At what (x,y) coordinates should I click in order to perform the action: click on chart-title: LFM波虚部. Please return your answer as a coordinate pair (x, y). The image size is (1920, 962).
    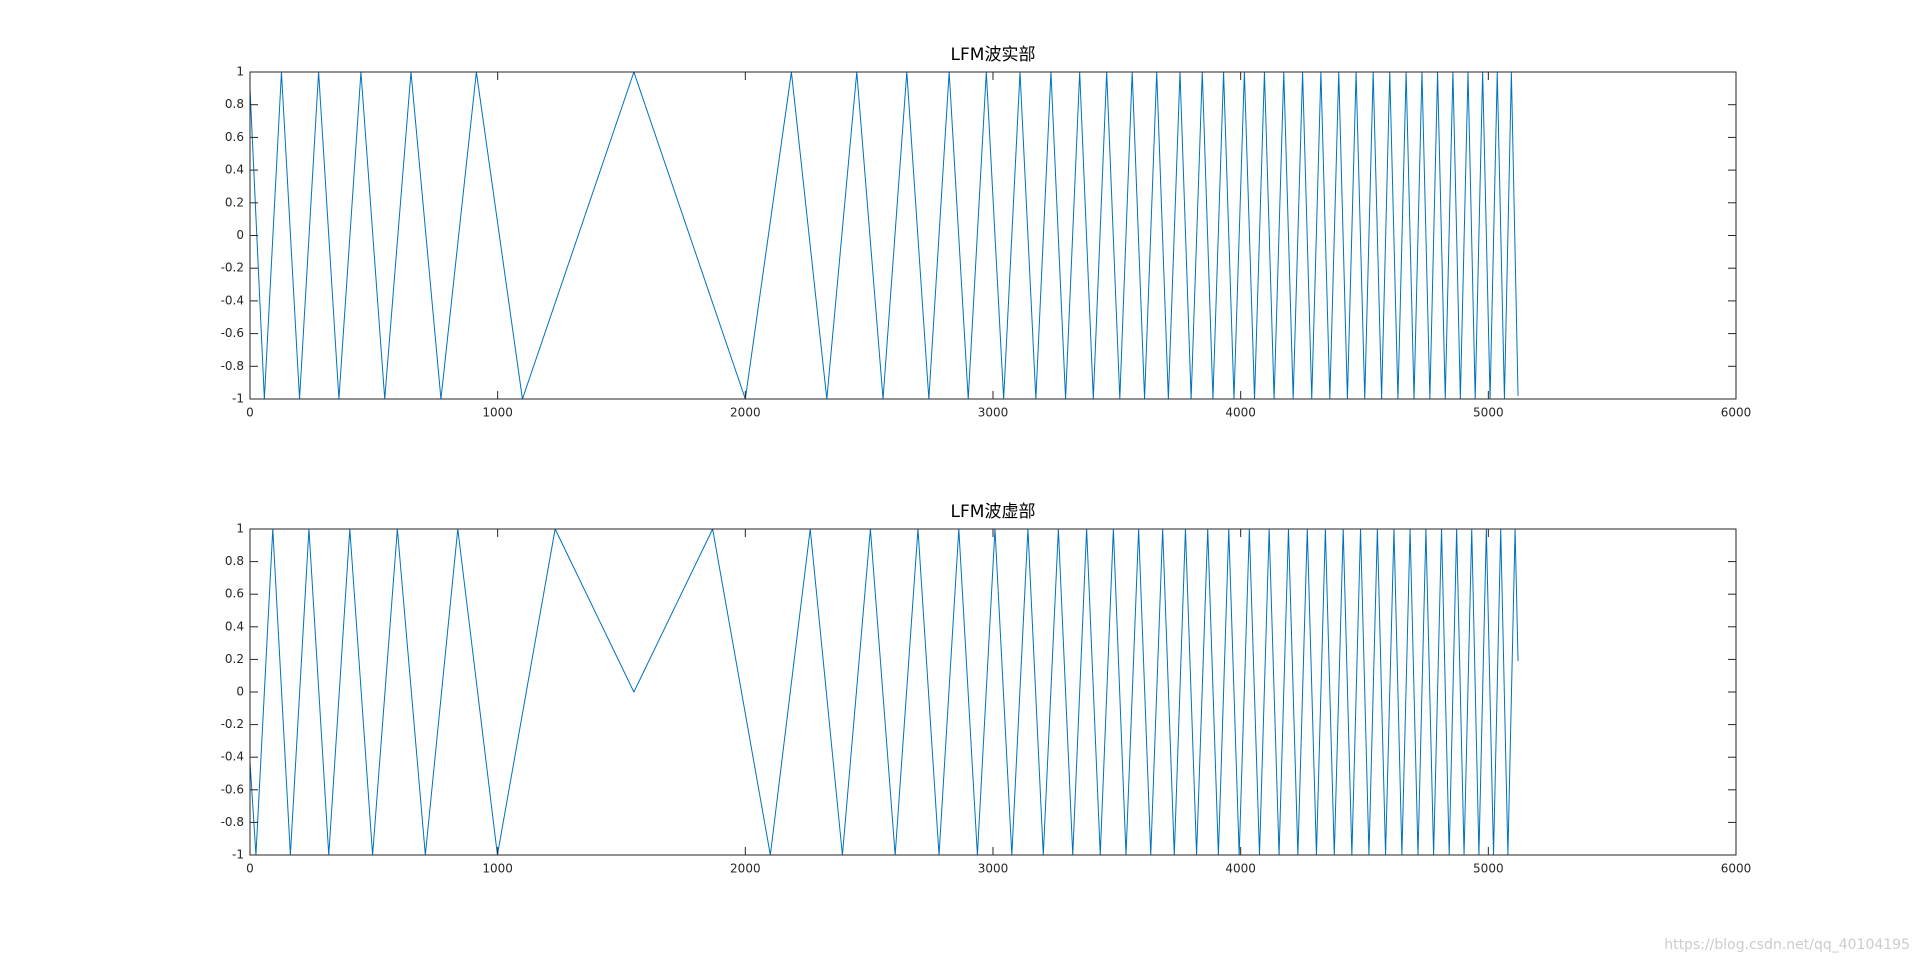
    Looking at the image, I should click on (993, 512).